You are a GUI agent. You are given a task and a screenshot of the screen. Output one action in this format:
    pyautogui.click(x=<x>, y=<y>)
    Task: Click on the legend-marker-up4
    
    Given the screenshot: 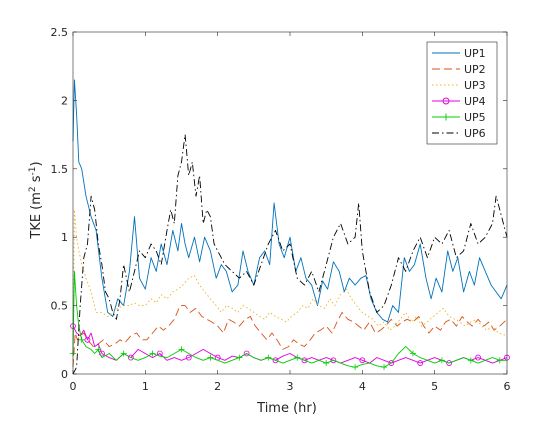 What is the action you would take?
    pyautogui.click(x=446, y=101)
    